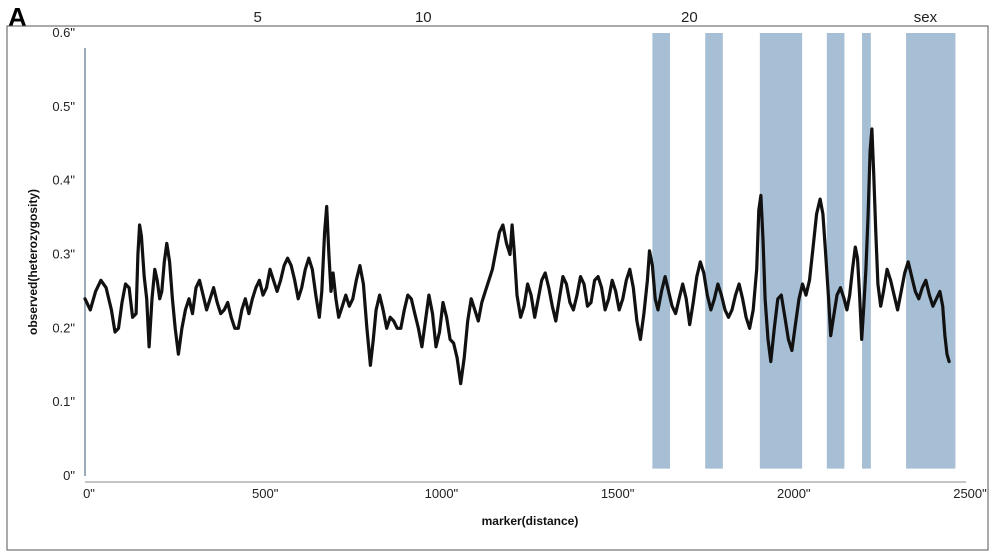 Image resolution: width=994 pixels, height=553 pixels. I want to click on chromosome-label: sex, so click(926, 17).